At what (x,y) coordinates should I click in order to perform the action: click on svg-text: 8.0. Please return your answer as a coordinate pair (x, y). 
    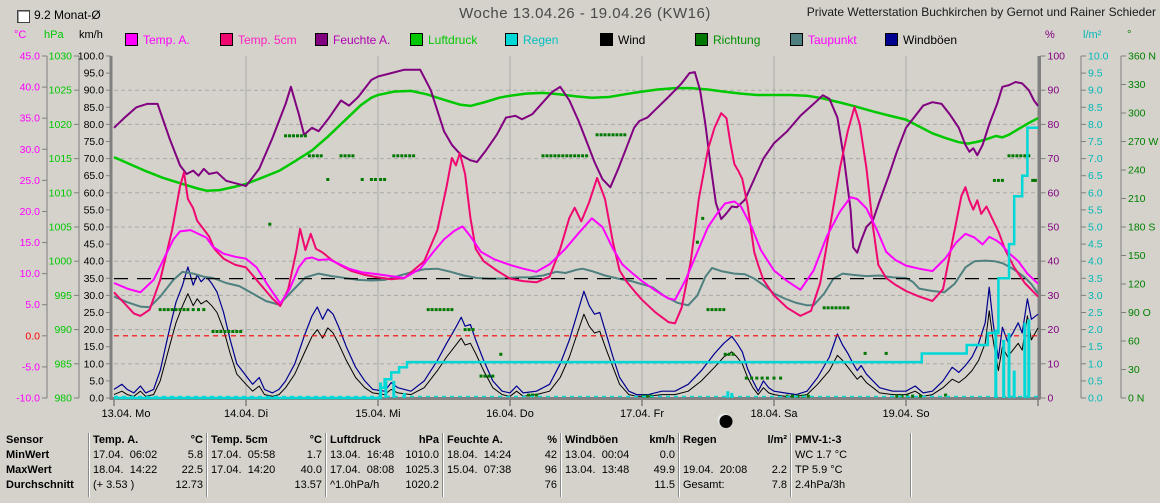
    Looking at the image, I should click on (1095, 125).